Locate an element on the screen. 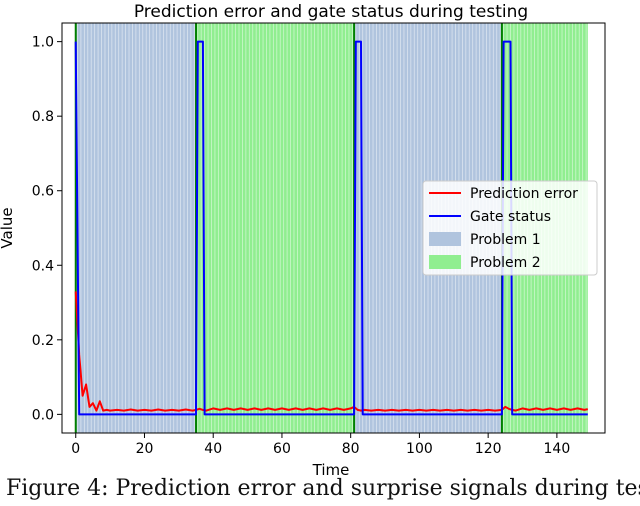 The image size is (640, 506). legend-label: Problem 2 is located at coordinates (505, 263).